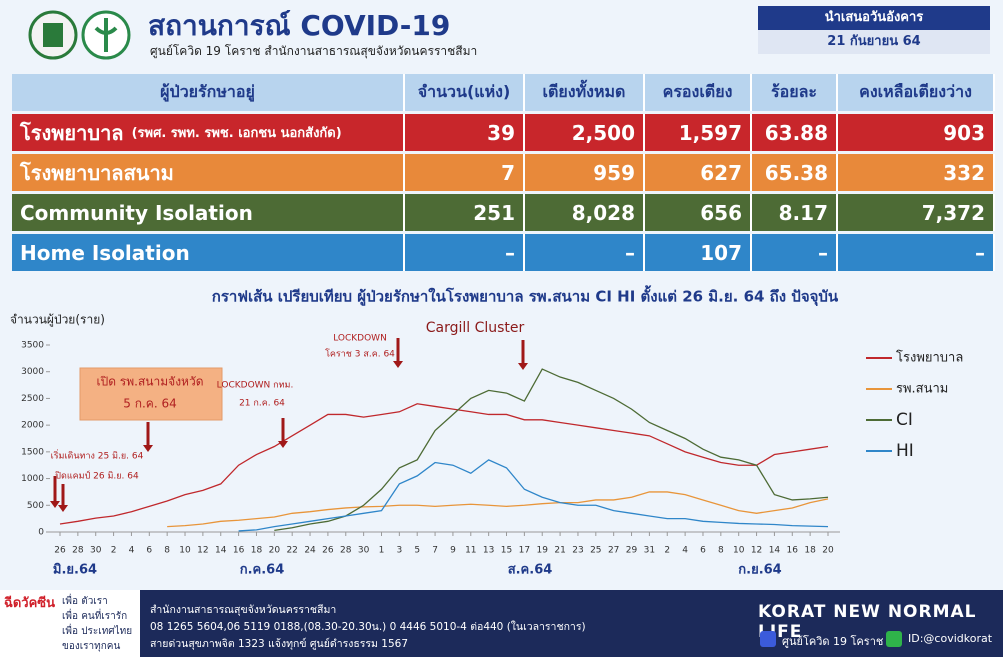  Describe the element at coordinates (905, 451) in the screenshot. I see `legend-label: HI` at that location.